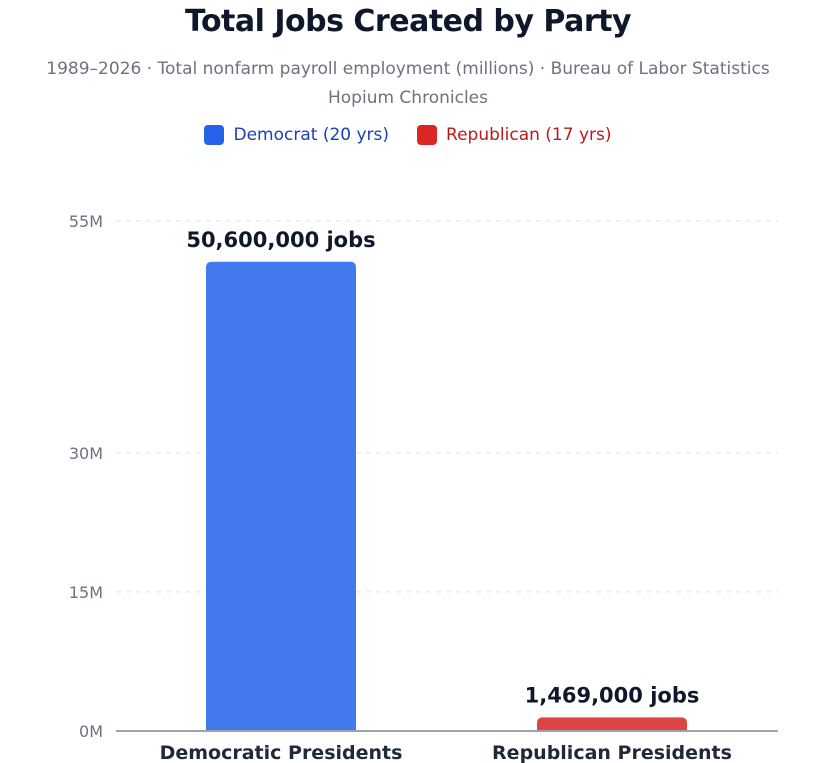 The height and width of the screenshot is (763, 816). I want to click on chart-title: Total Jobs Created by Party, so click(408, 21).